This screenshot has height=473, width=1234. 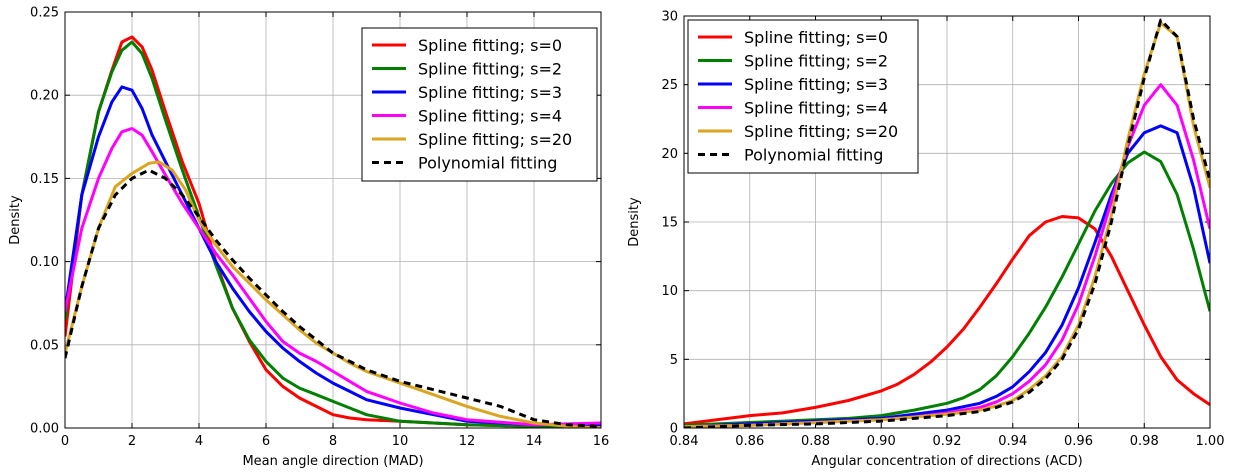 What do you see at coordinates (44, 13) in the screenshot?
I see `y-tick-label: 0.25` at bounding box center [44, 13].